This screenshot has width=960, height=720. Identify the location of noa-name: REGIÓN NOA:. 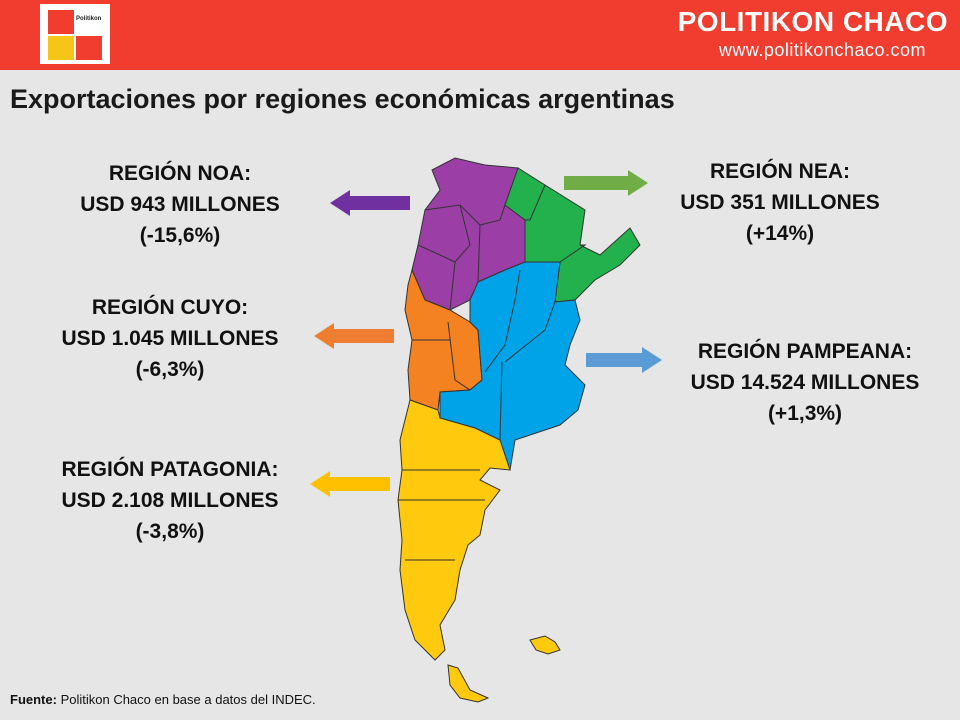
(180, 173).